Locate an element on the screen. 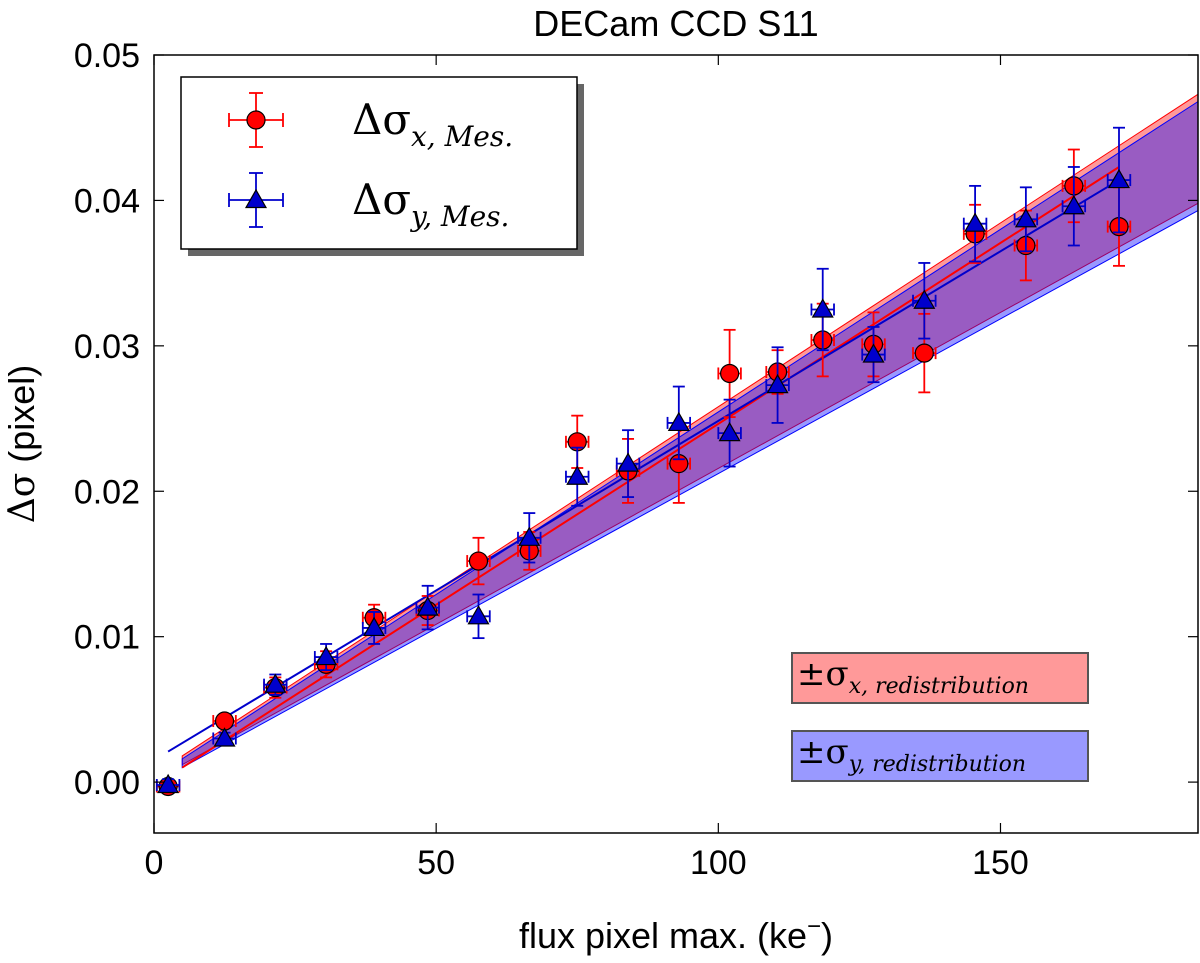 This screenshot has height=963, width=1200. band-legend-y: ±σy, redistribution is located at coordinates (940, 756).